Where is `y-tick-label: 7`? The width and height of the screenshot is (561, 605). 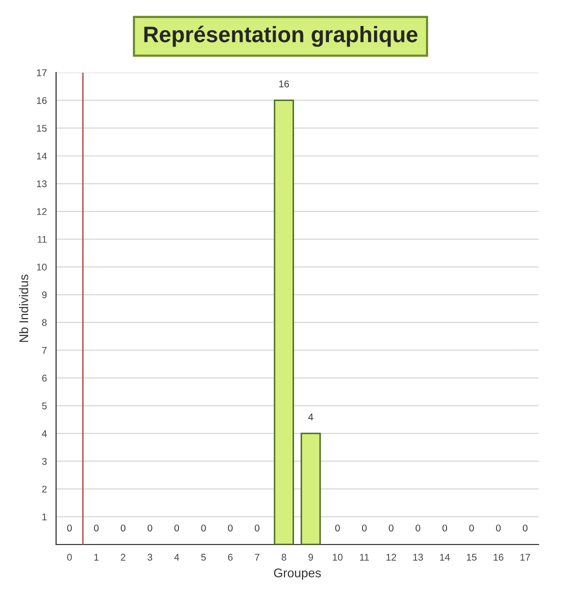 y-tick-label: 7 is located at coordinates (44, 350).